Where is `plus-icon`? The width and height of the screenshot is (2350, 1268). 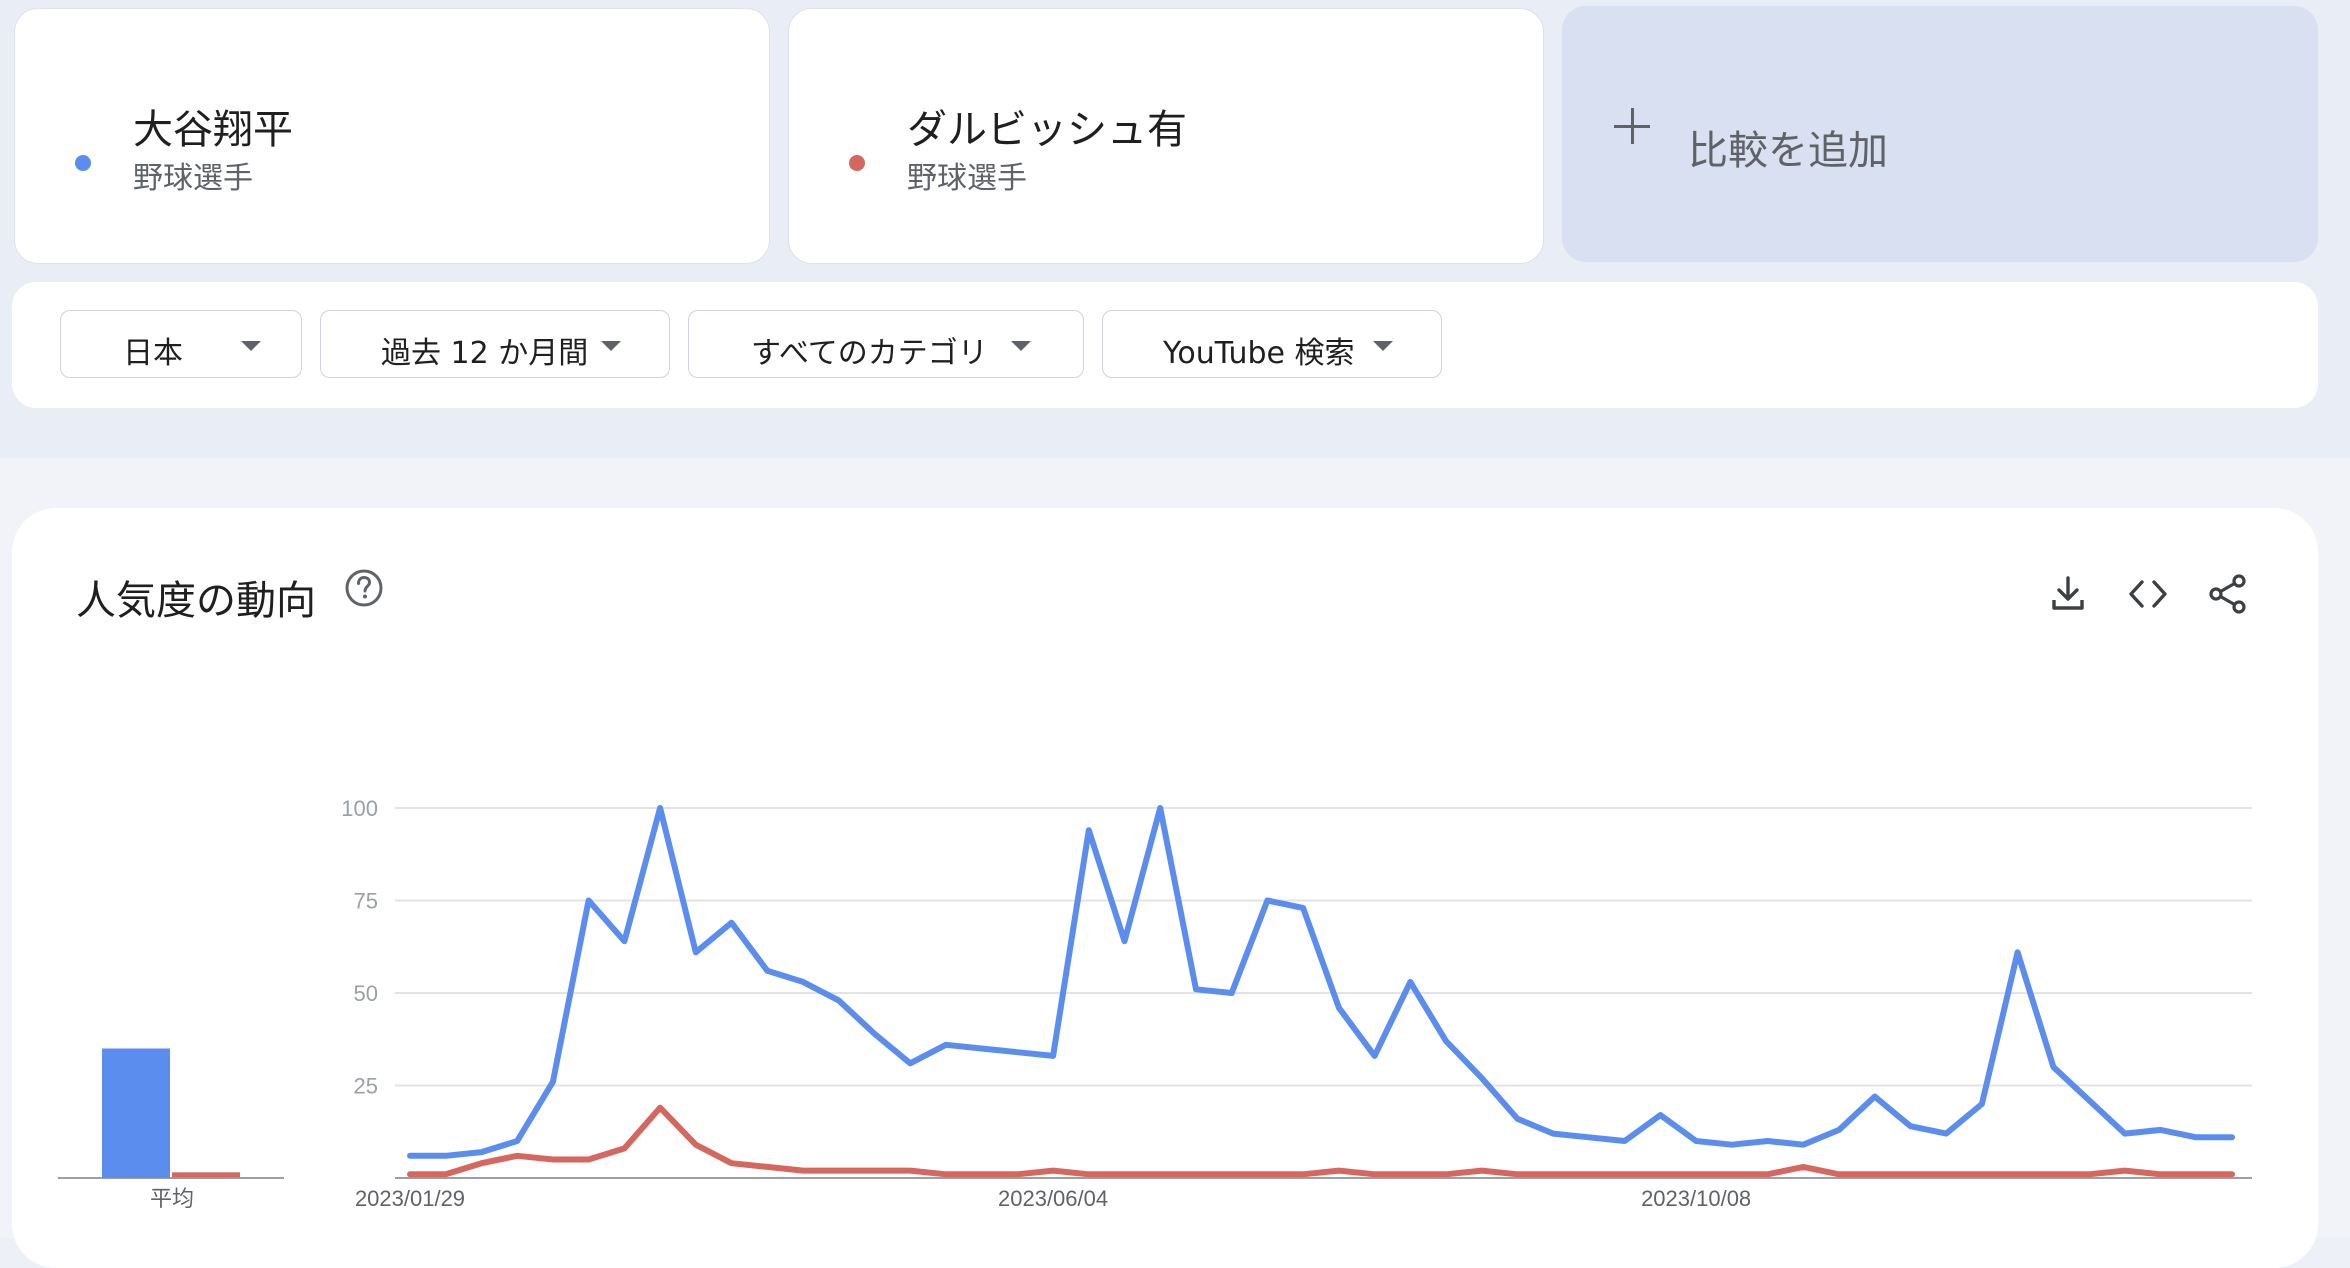
plus-icon is located at coordinates (1632, 126).